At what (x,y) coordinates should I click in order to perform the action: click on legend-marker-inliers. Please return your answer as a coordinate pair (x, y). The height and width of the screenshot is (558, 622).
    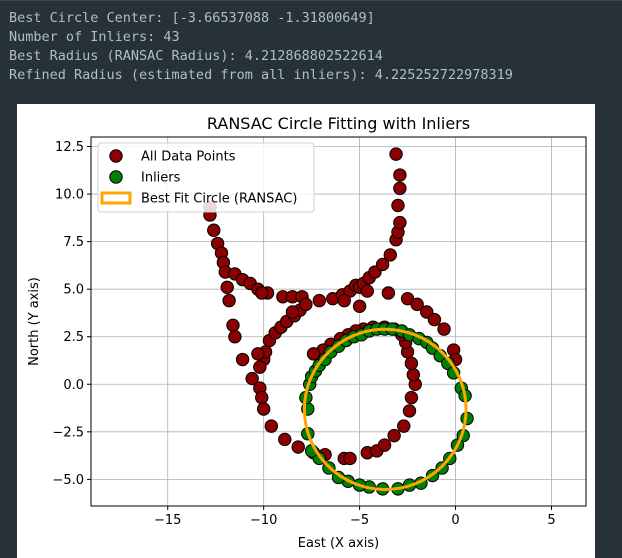
    Looking at the image, I should click on (116, 177).